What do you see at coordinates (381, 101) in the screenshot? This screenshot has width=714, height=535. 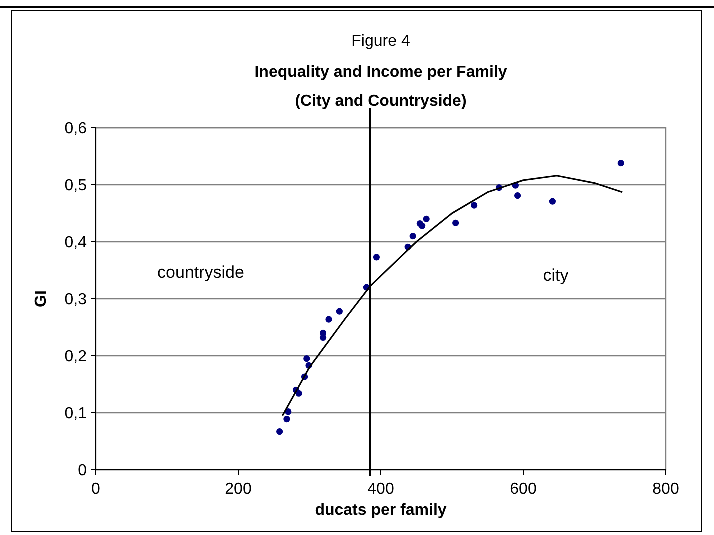 I see `chart-subtitle: (City and Countryside)` at bounding box center [381, 101].